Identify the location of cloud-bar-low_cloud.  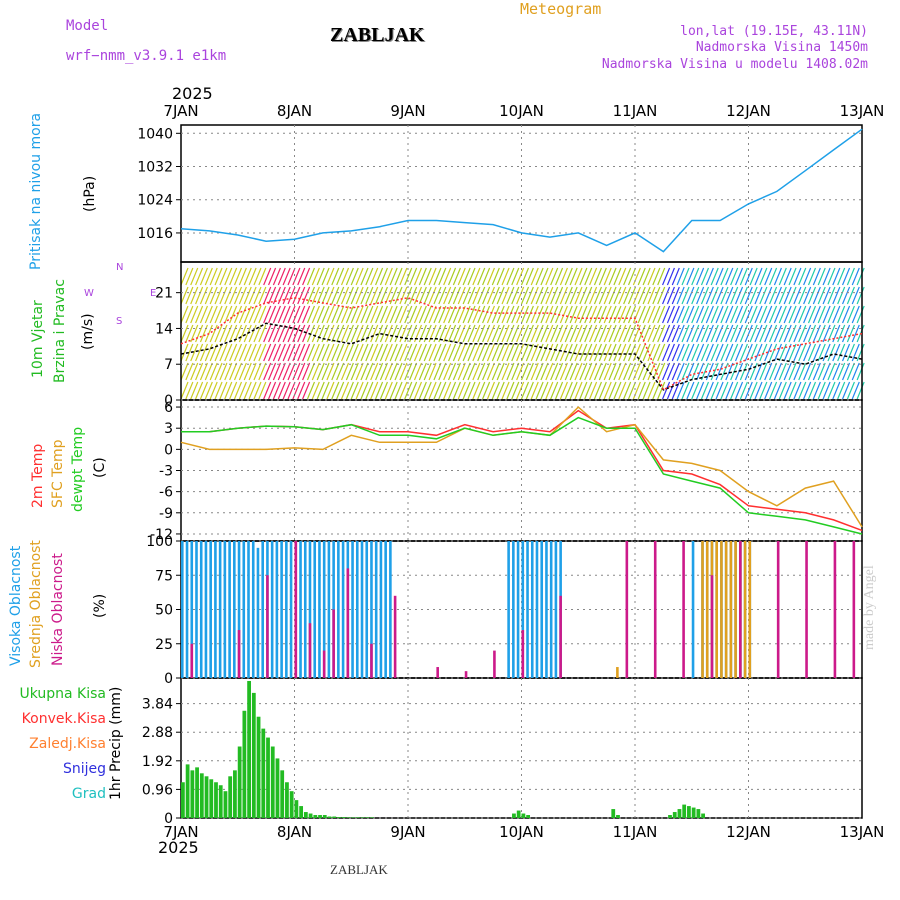
(806, 609).